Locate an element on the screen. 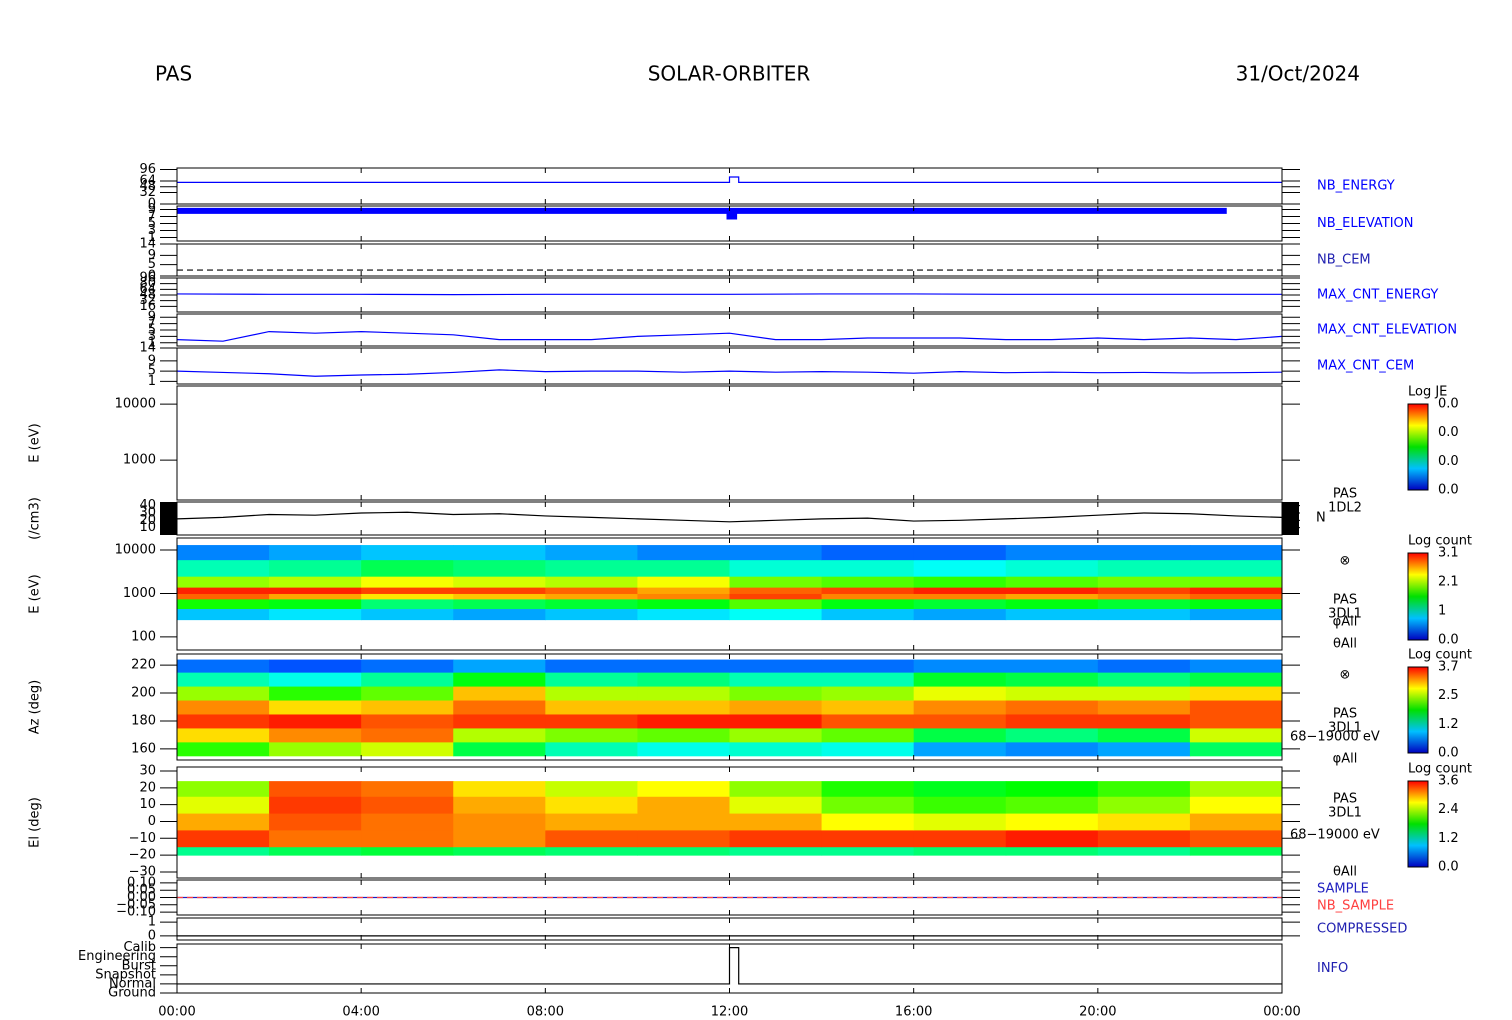 The image size is (1512, 1020). y-tick-label: 32 is located at coordinates (147, 300).